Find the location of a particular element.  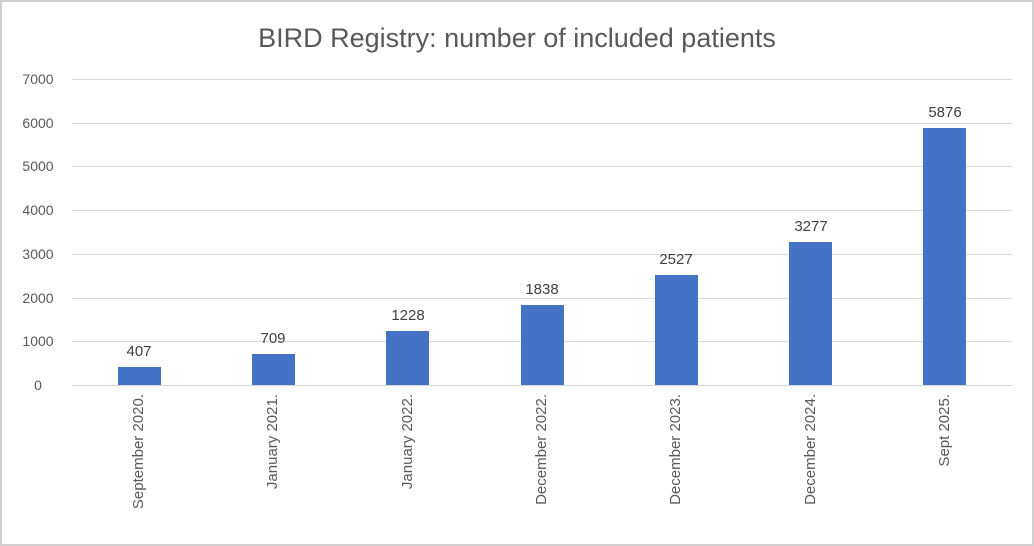

bar-data-label: 3277 is located at coordinates (811, 226).